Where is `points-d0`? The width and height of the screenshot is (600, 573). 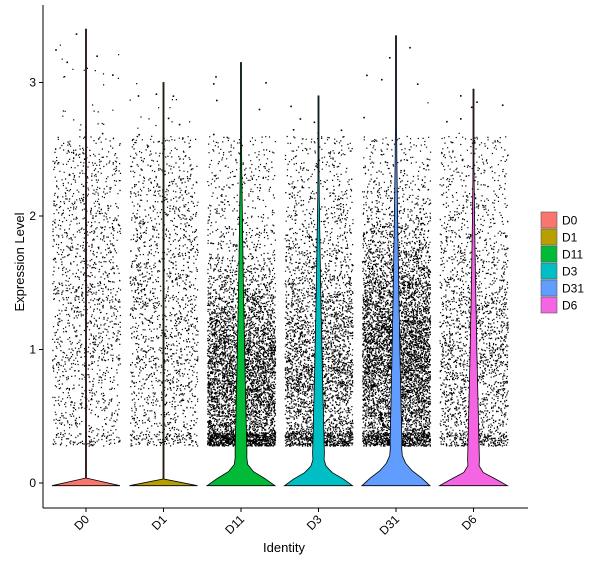
points-d0 is located at coordinates (87, 240).